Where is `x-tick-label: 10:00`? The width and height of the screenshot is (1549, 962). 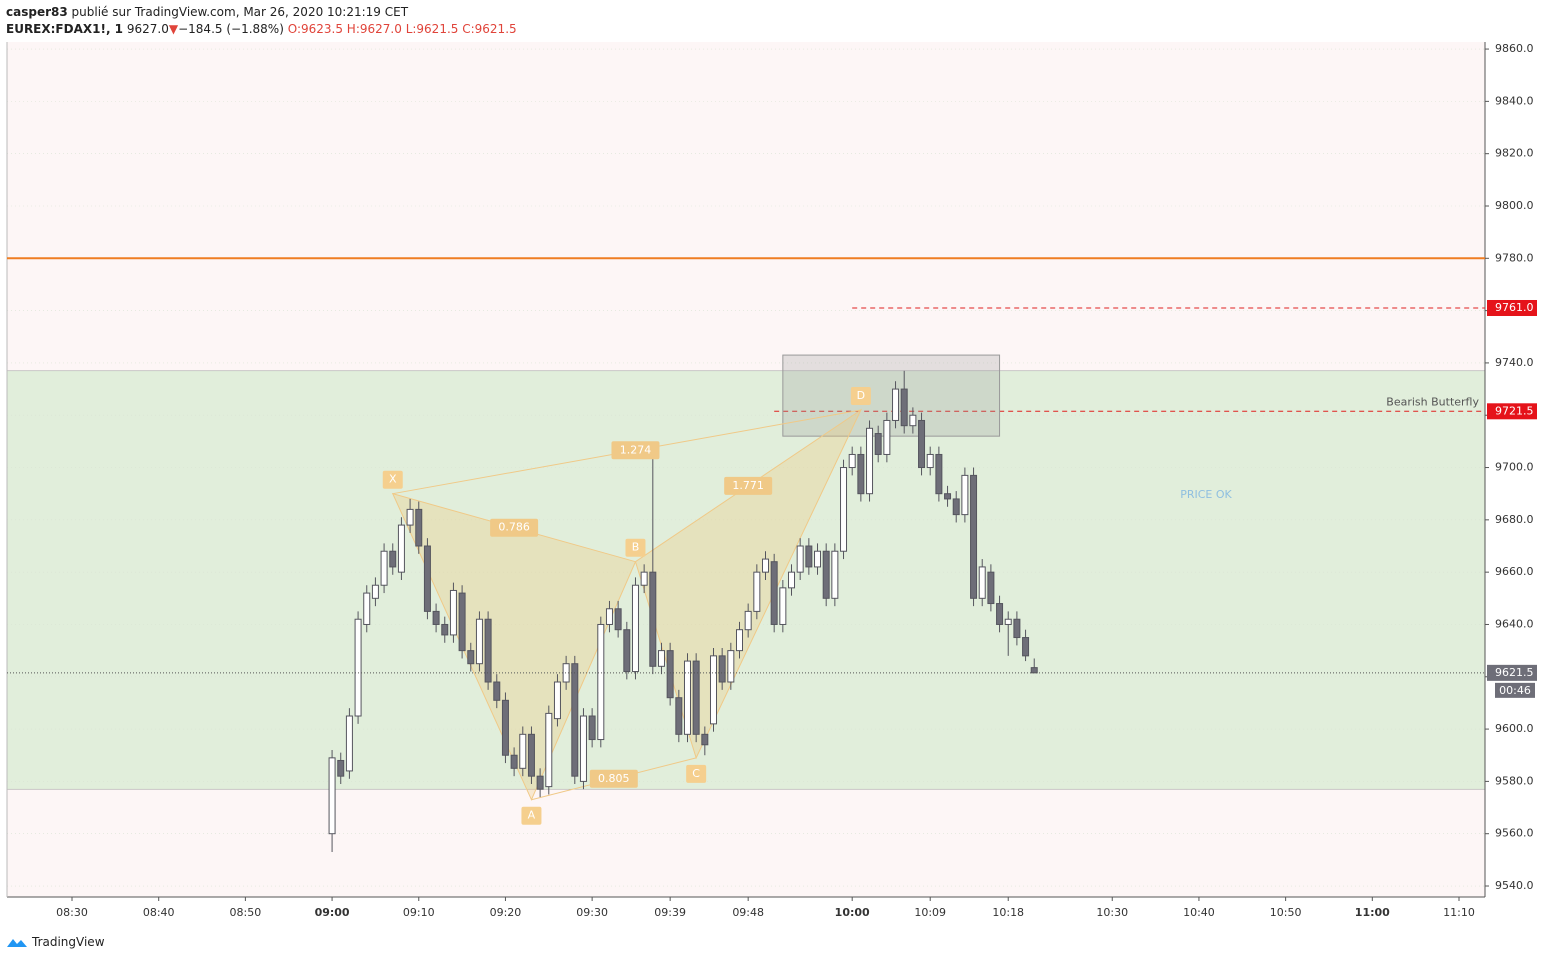
x-tick-label: 10:00 is located at coordinates (852, 912).